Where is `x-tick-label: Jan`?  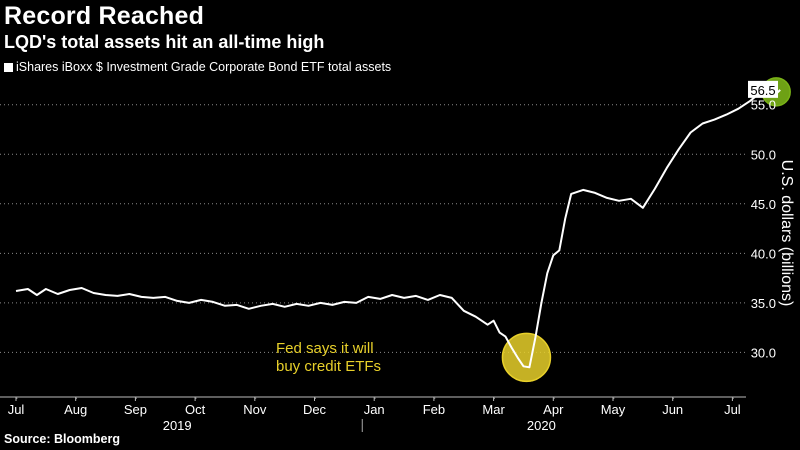 x-tick-label: Jan is located at coordinates (374, 409).